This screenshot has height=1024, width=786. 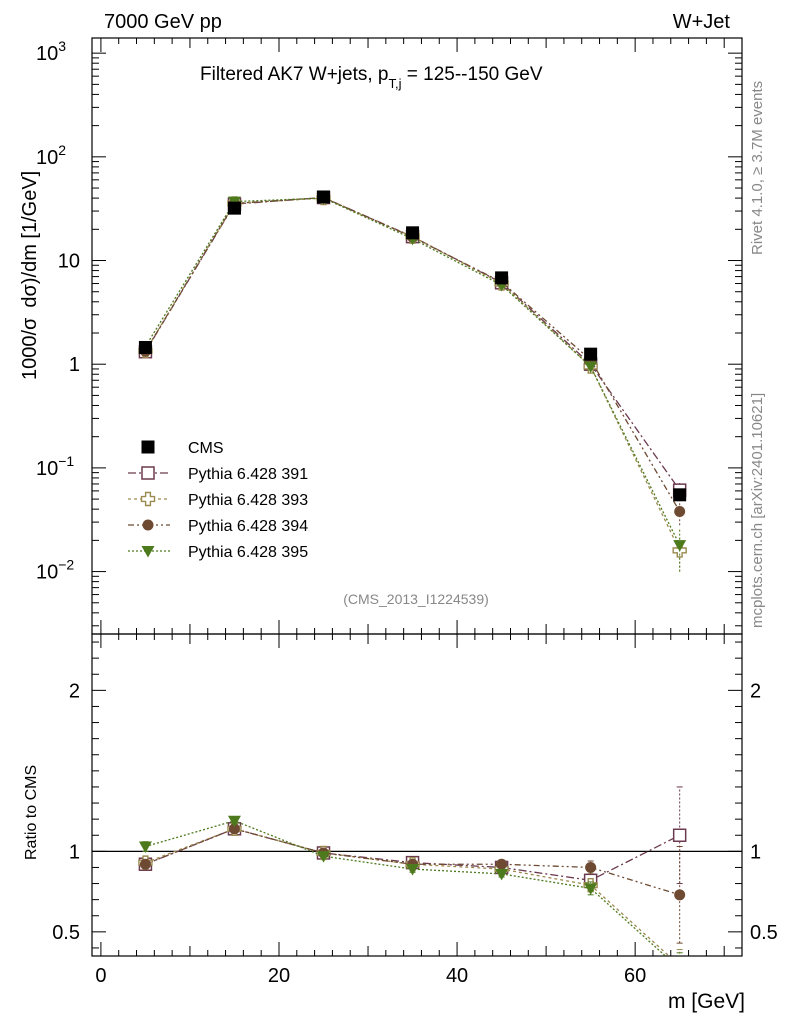 What do you see at coordinates (31, 812) in the screenshot?
I see `ratio-y-axis-label: Ratio to CMS` at bounding box center [31, 812].